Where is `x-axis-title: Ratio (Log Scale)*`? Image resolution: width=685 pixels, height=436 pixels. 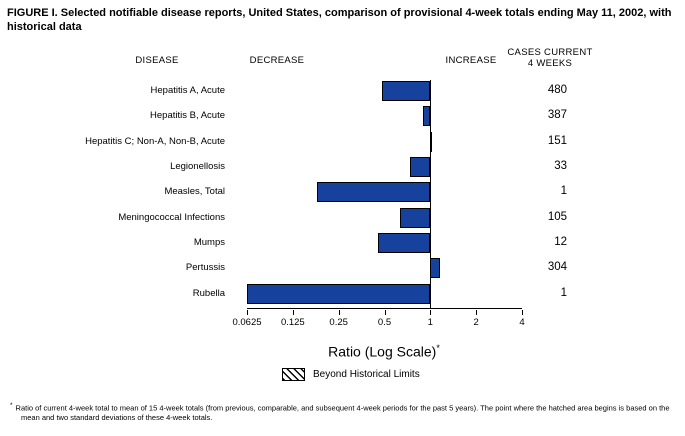
x-axis-title: Ratio (Log Scale)* is located at coordinates (384, 351).